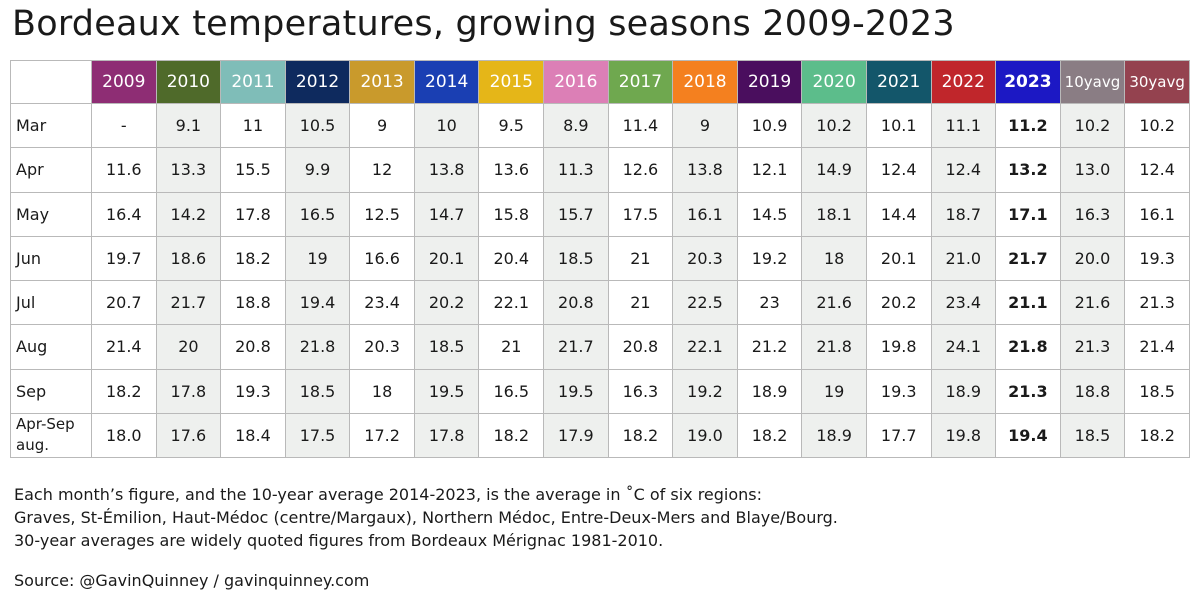  I want to click on table-cell: 11.1, so click(963, 125).